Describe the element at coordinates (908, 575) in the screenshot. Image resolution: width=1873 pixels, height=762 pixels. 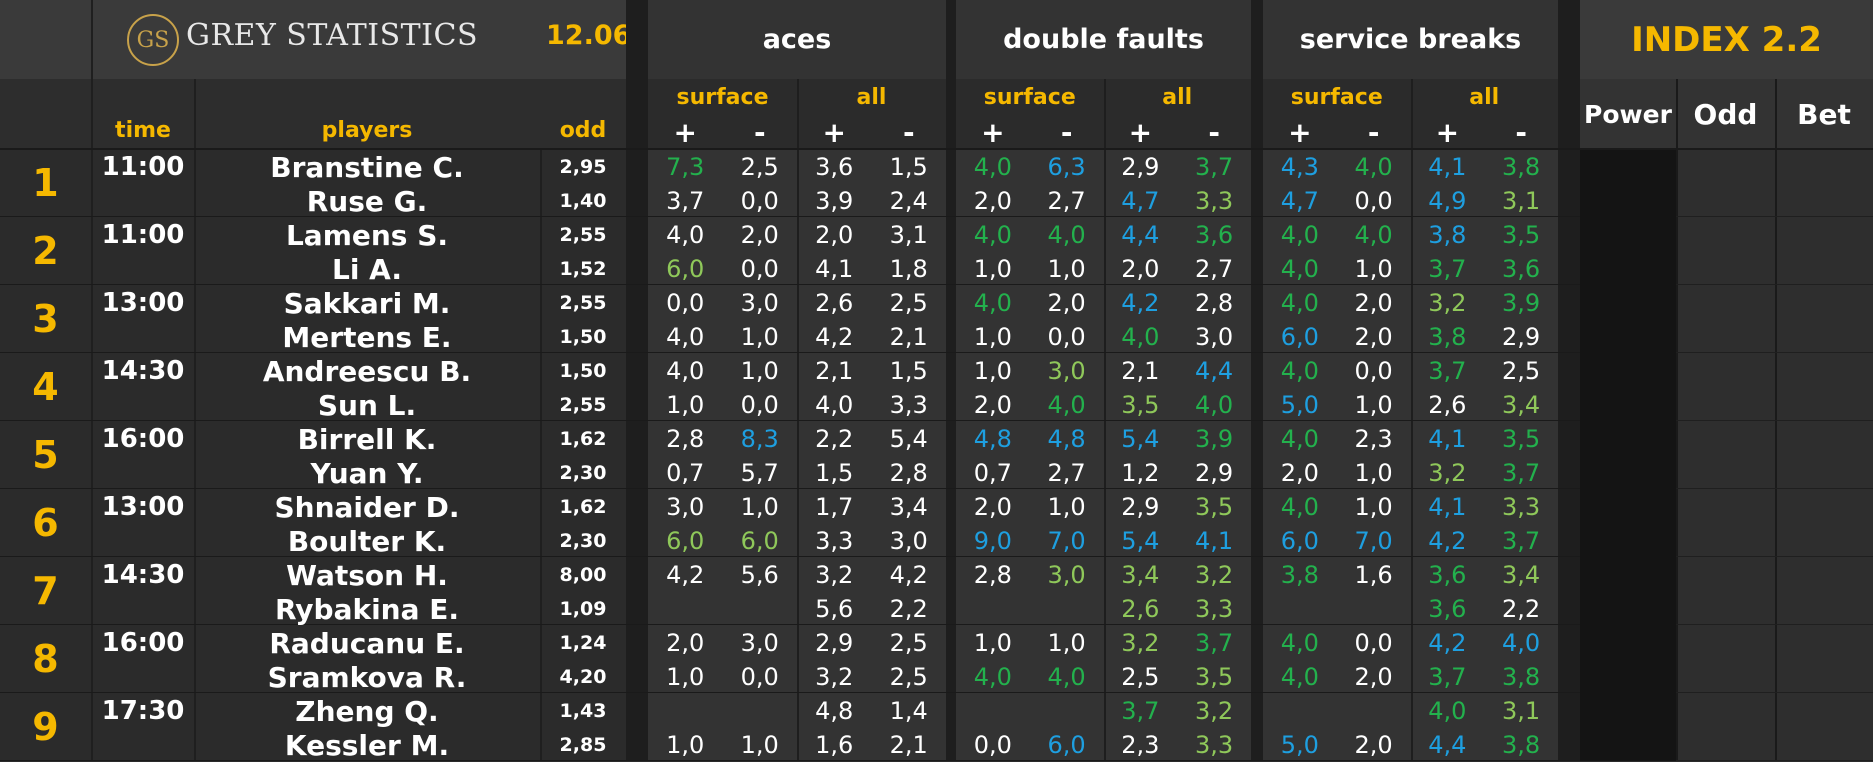
I see `aces-value-cell: 4,2` at that location.